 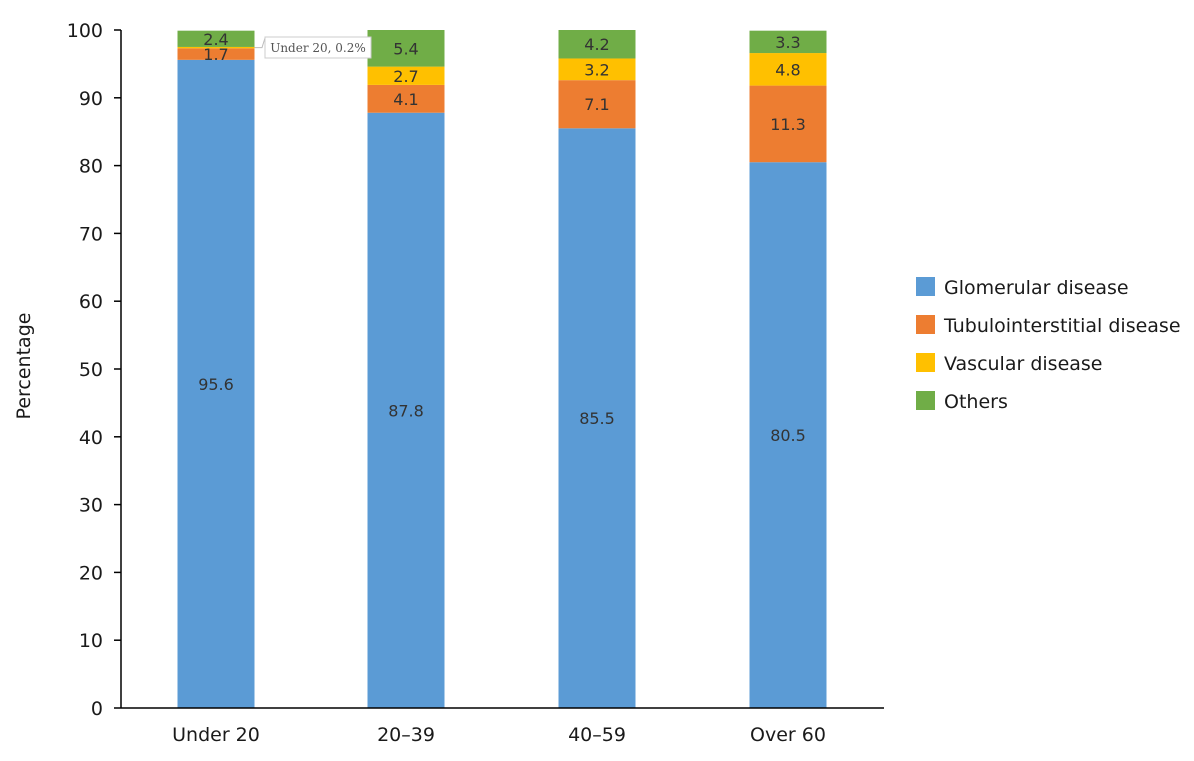 I want to click on y-tick-label: 10, so click(x=91, y=641).